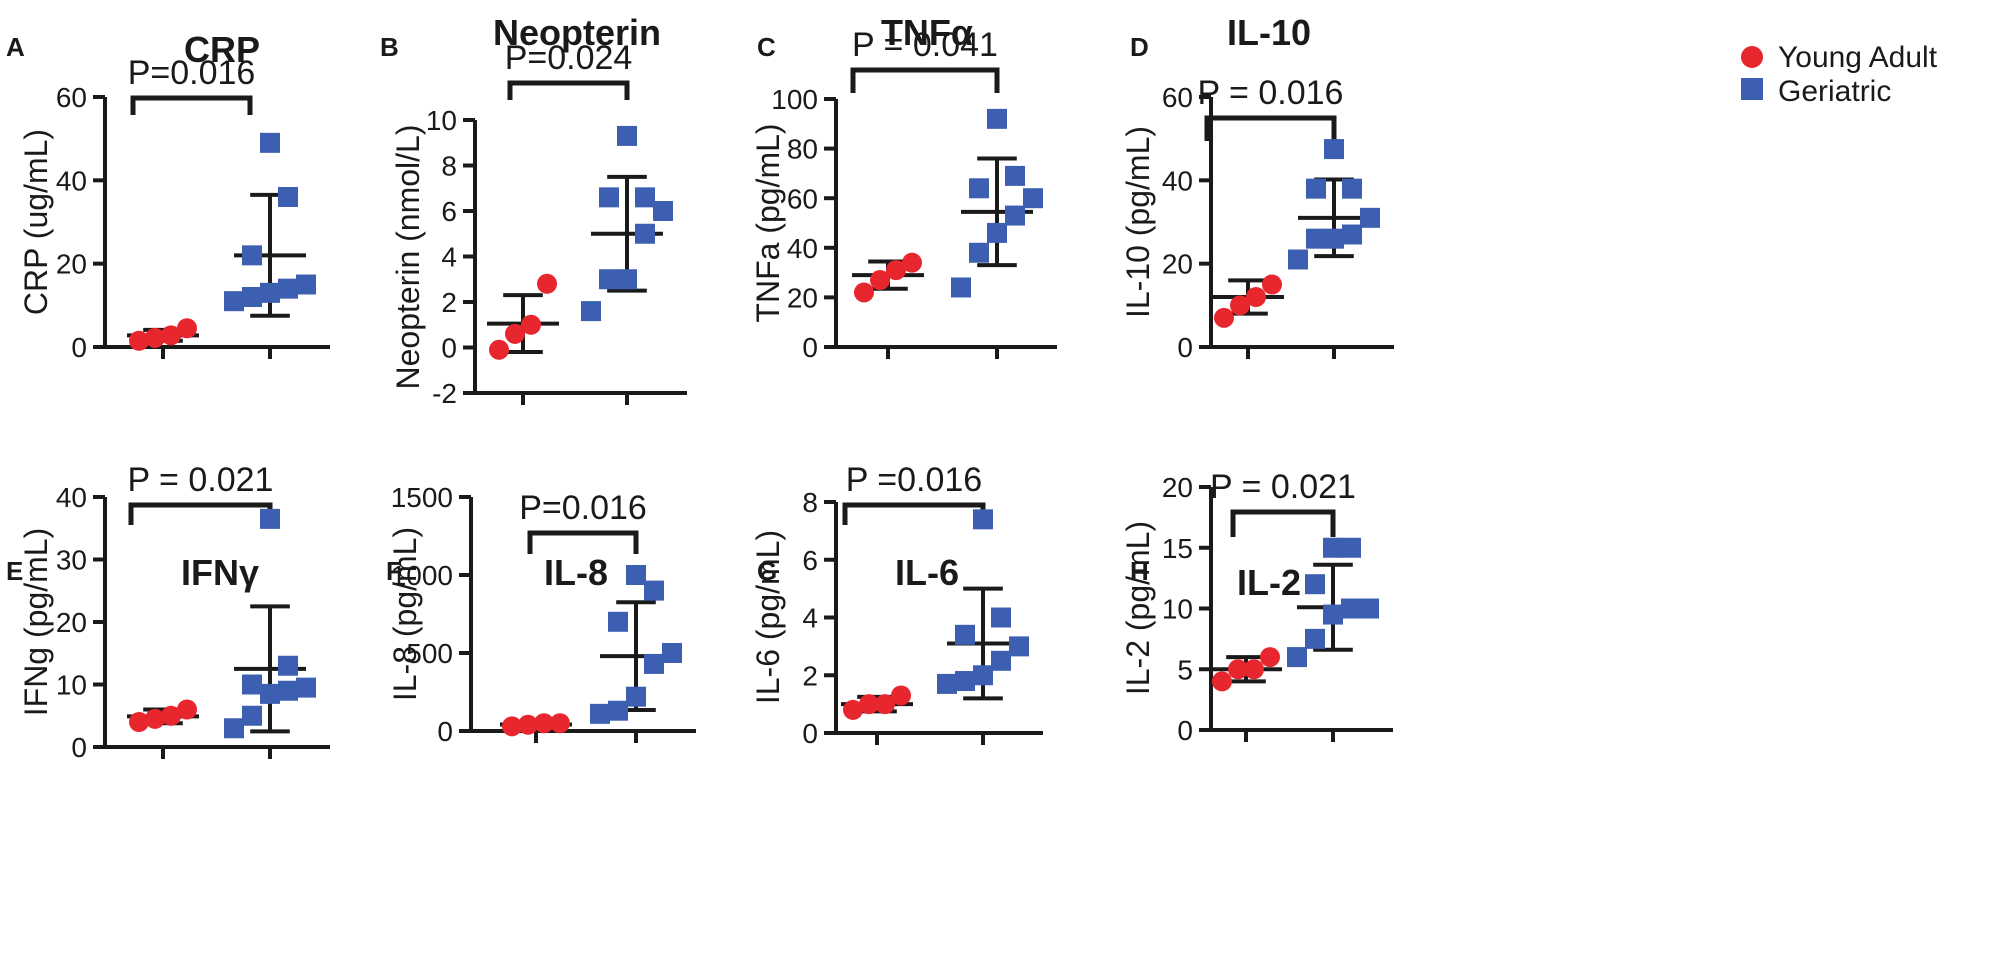 The height and width of the screenshot is (972, 2008). I want to click on significance-bracket-f, so click(583, 542).